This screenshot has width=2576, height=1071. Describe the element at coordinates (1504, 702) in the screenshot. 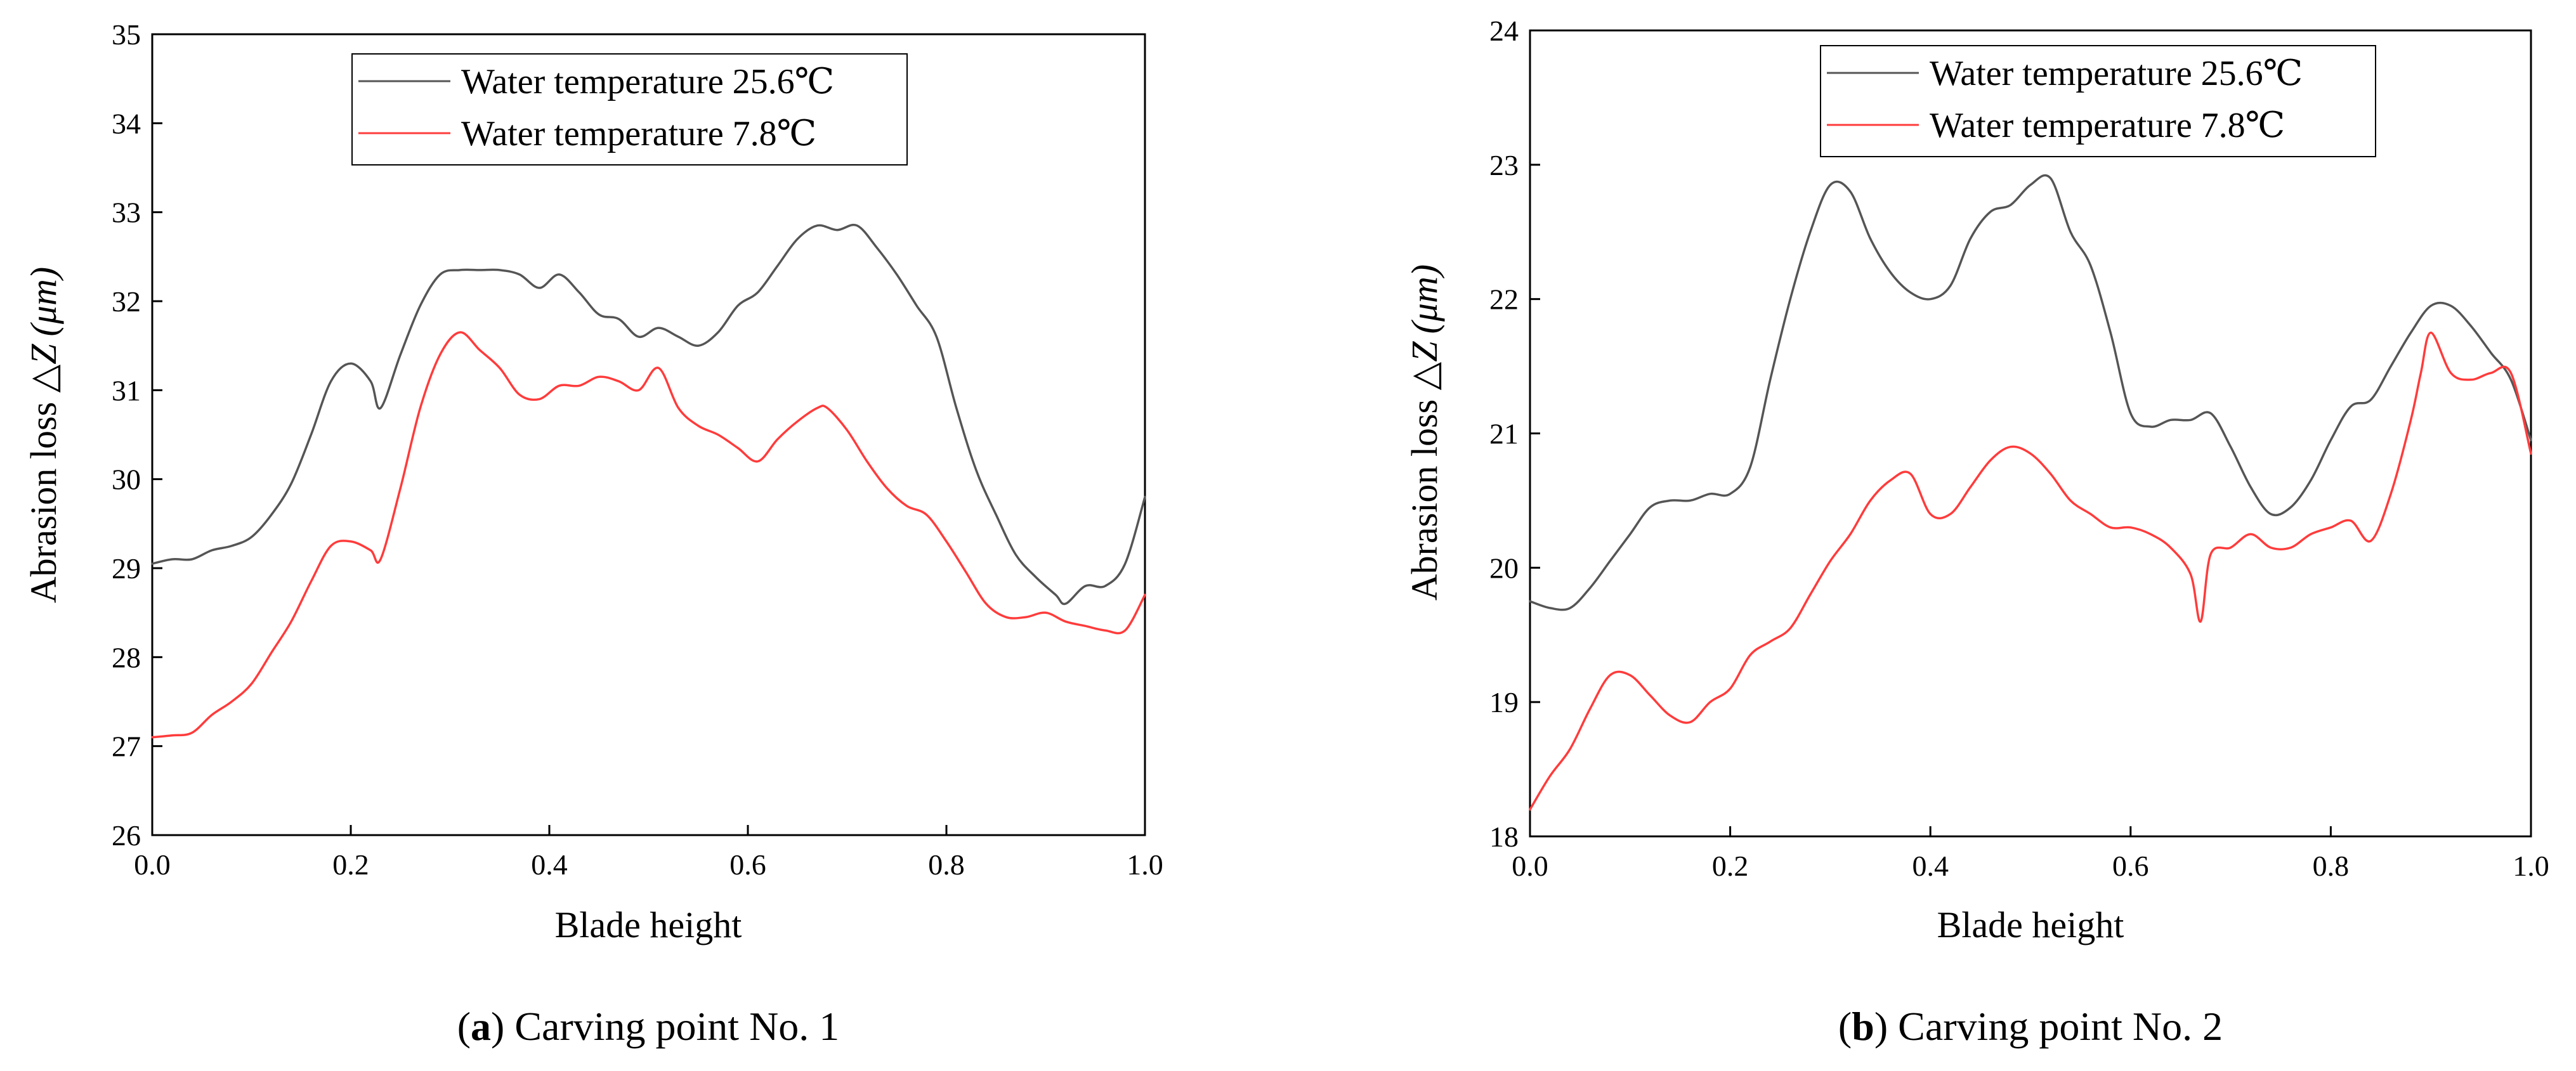

I see `panel-b-y-tick-label: 19` at that location.